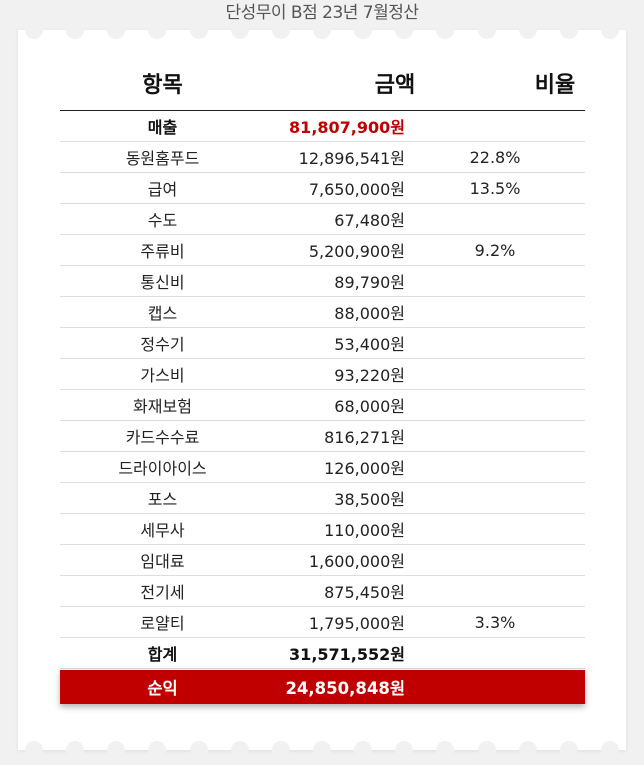 This screenshot has width=644, height=765. I want to click on row-amount: 110,000원, so click(364, 530).